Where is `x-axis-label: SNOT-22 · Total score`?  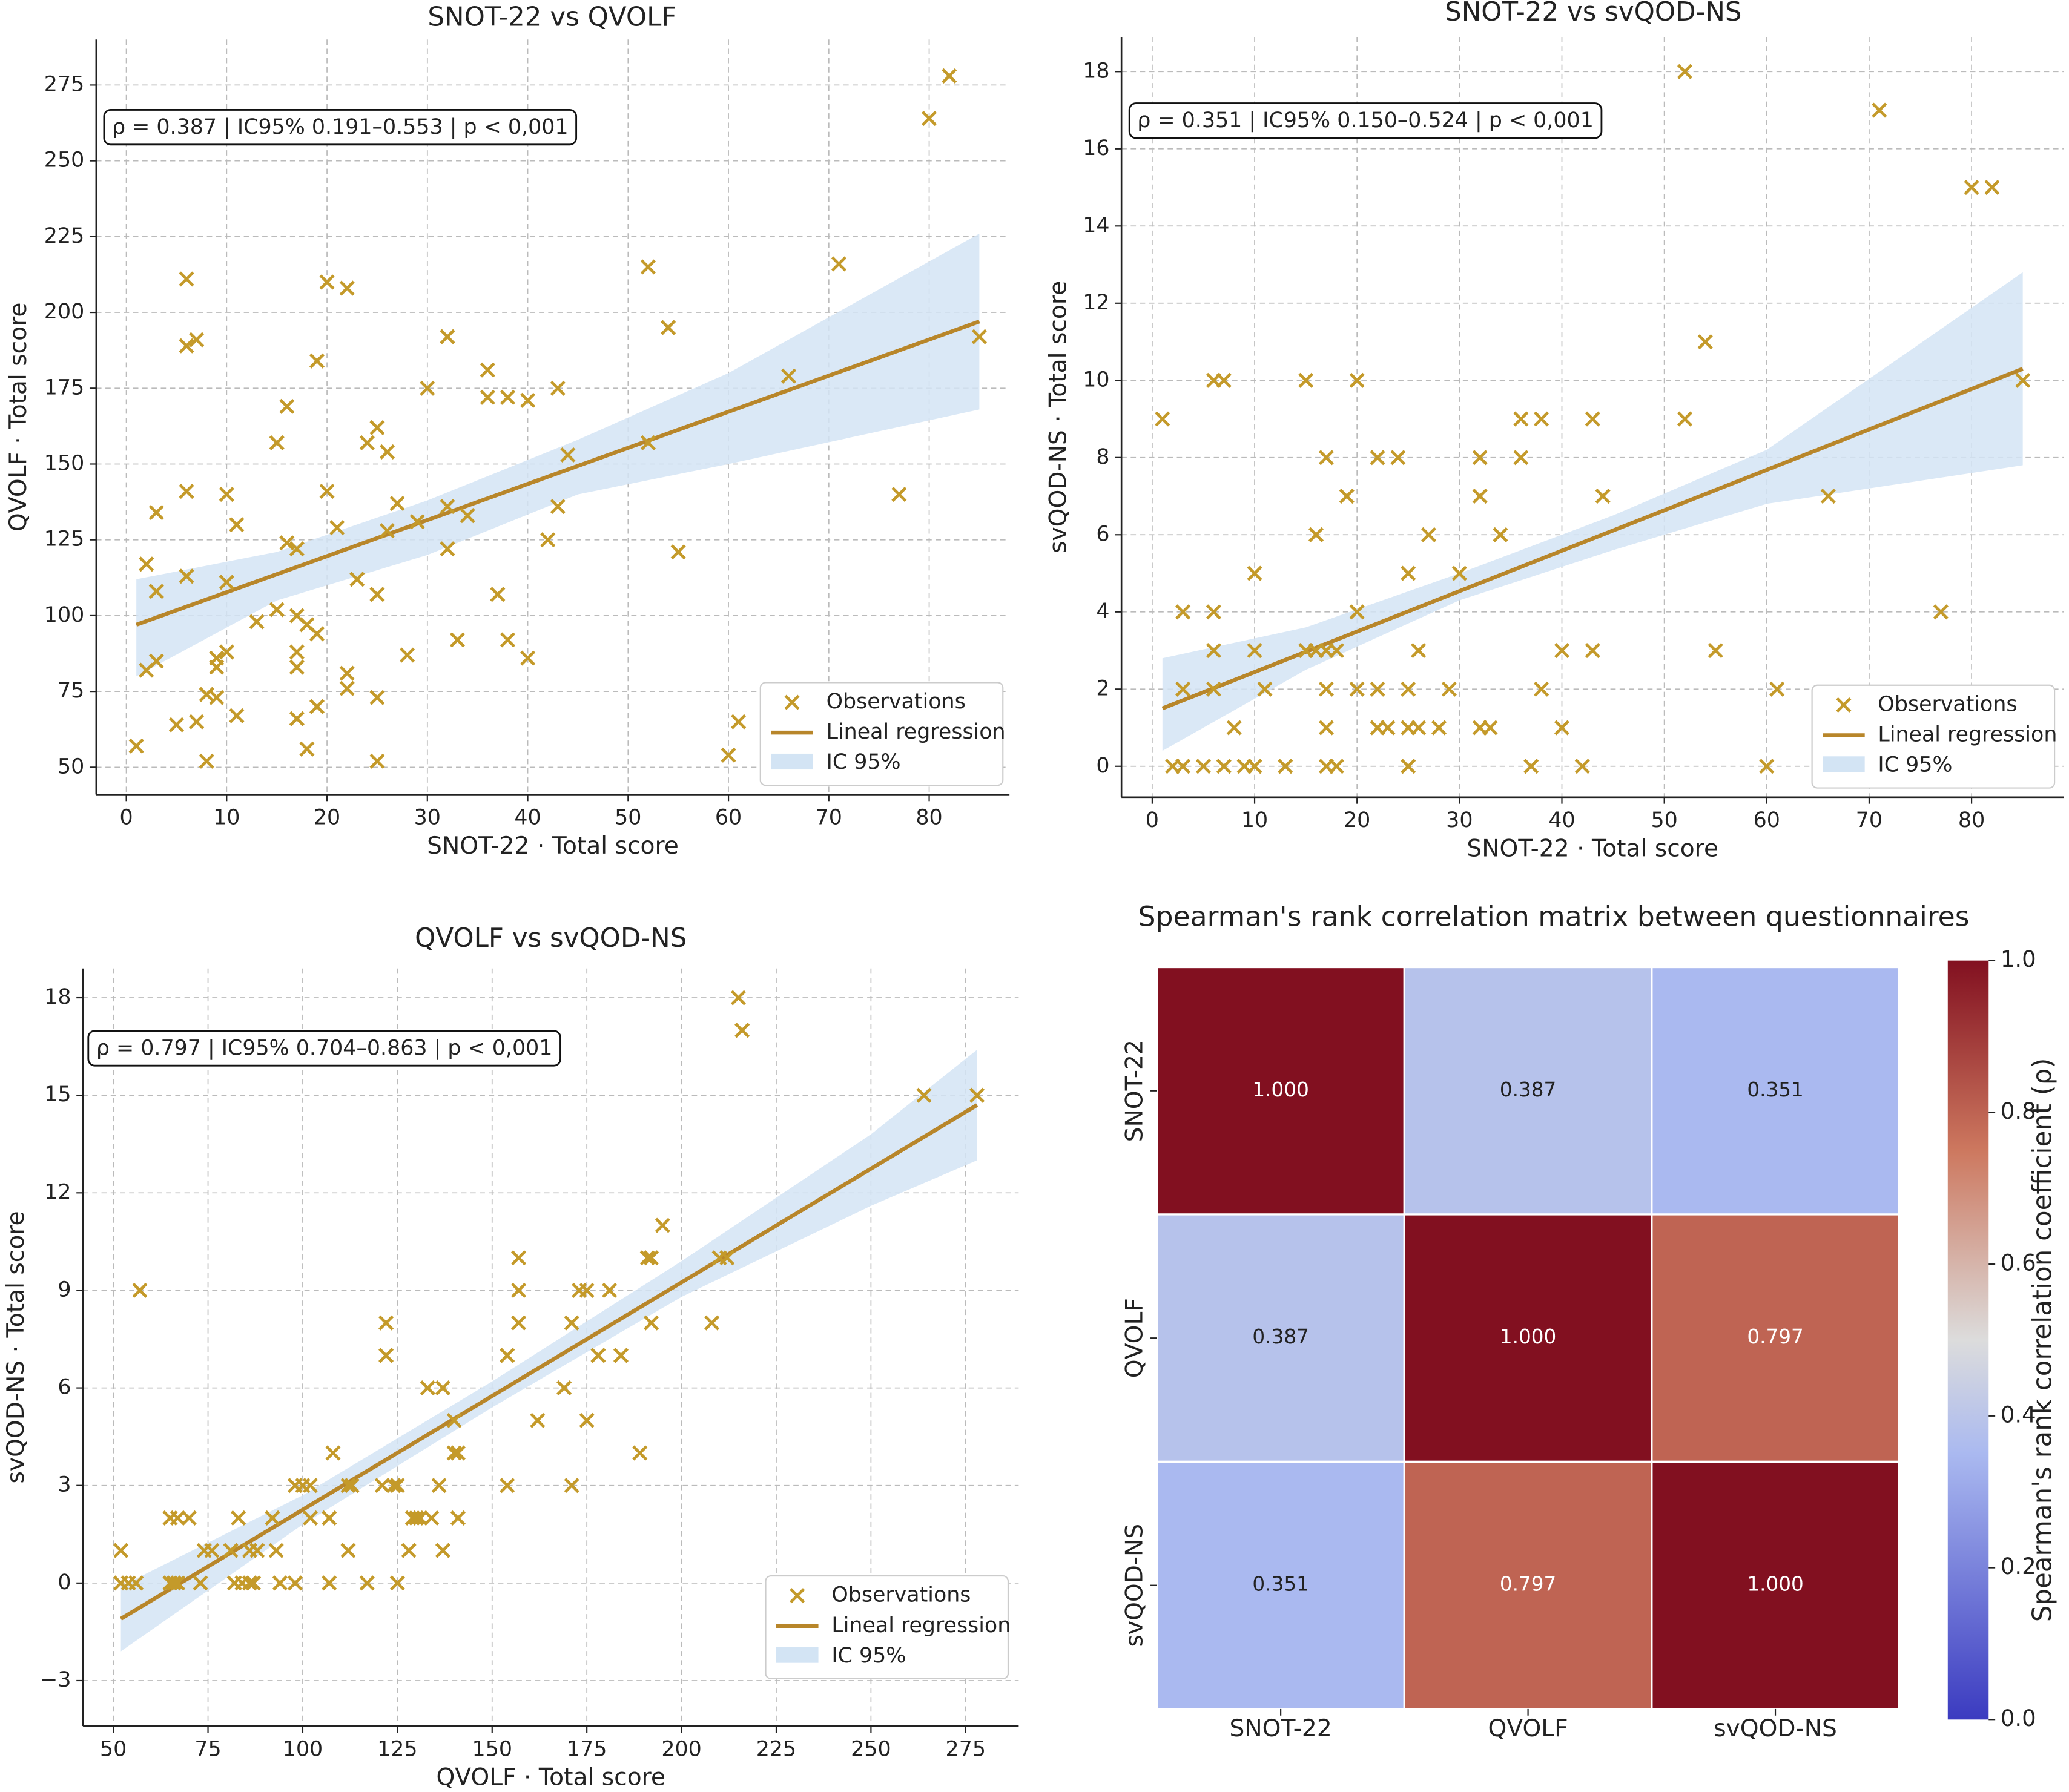
x-axis-label: SNOT-22 · Total score is located at coordinates (1592, 848).